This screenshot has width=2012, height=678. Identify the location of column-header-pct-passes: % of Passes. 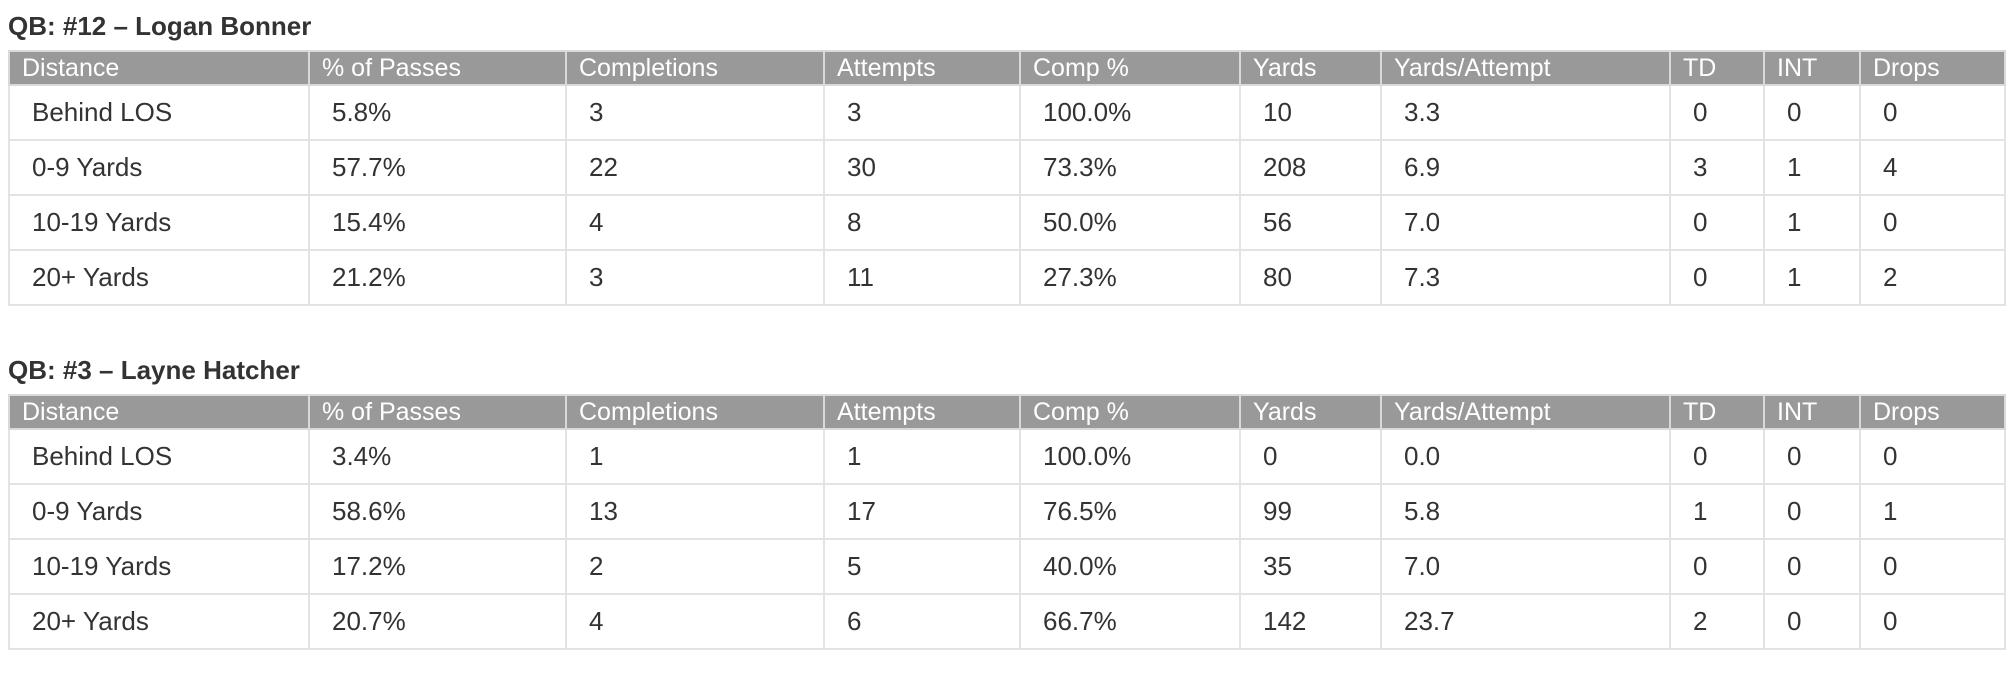
(437, 412).